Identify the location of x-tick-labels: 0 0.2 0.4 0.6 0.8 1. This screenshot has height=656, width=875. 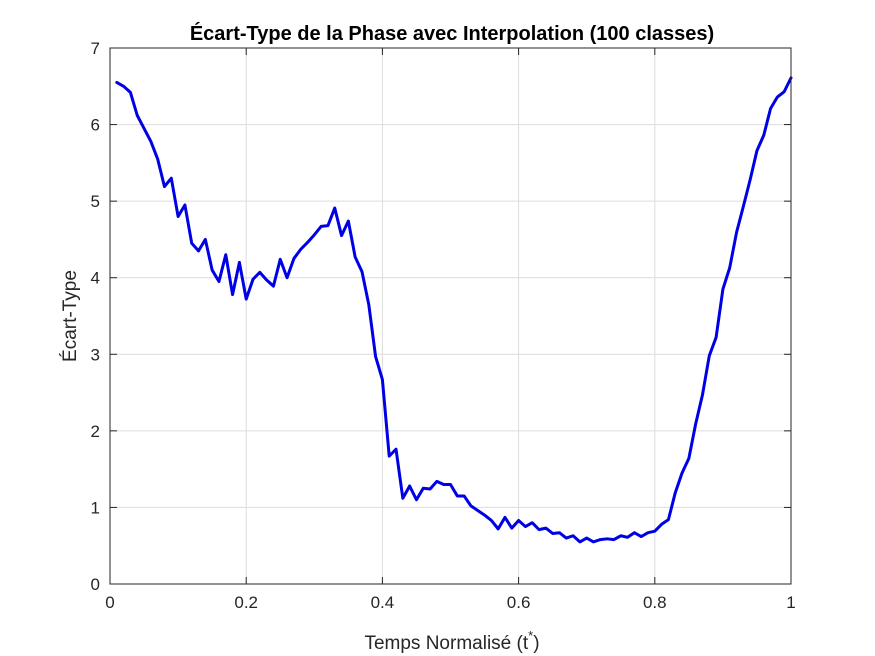
(450, 602).